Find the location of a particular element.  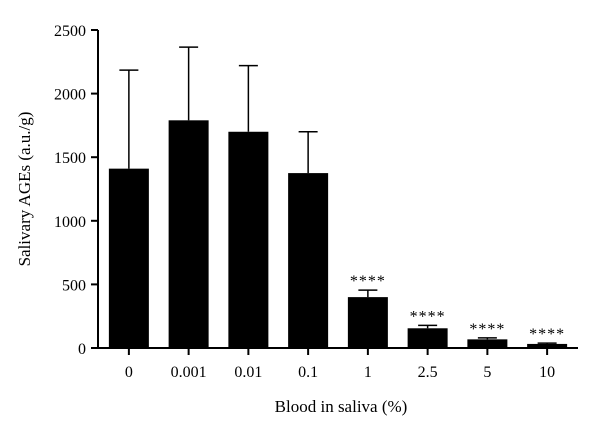

y-tick-label: 2500 is located at coordinates (70, 31).